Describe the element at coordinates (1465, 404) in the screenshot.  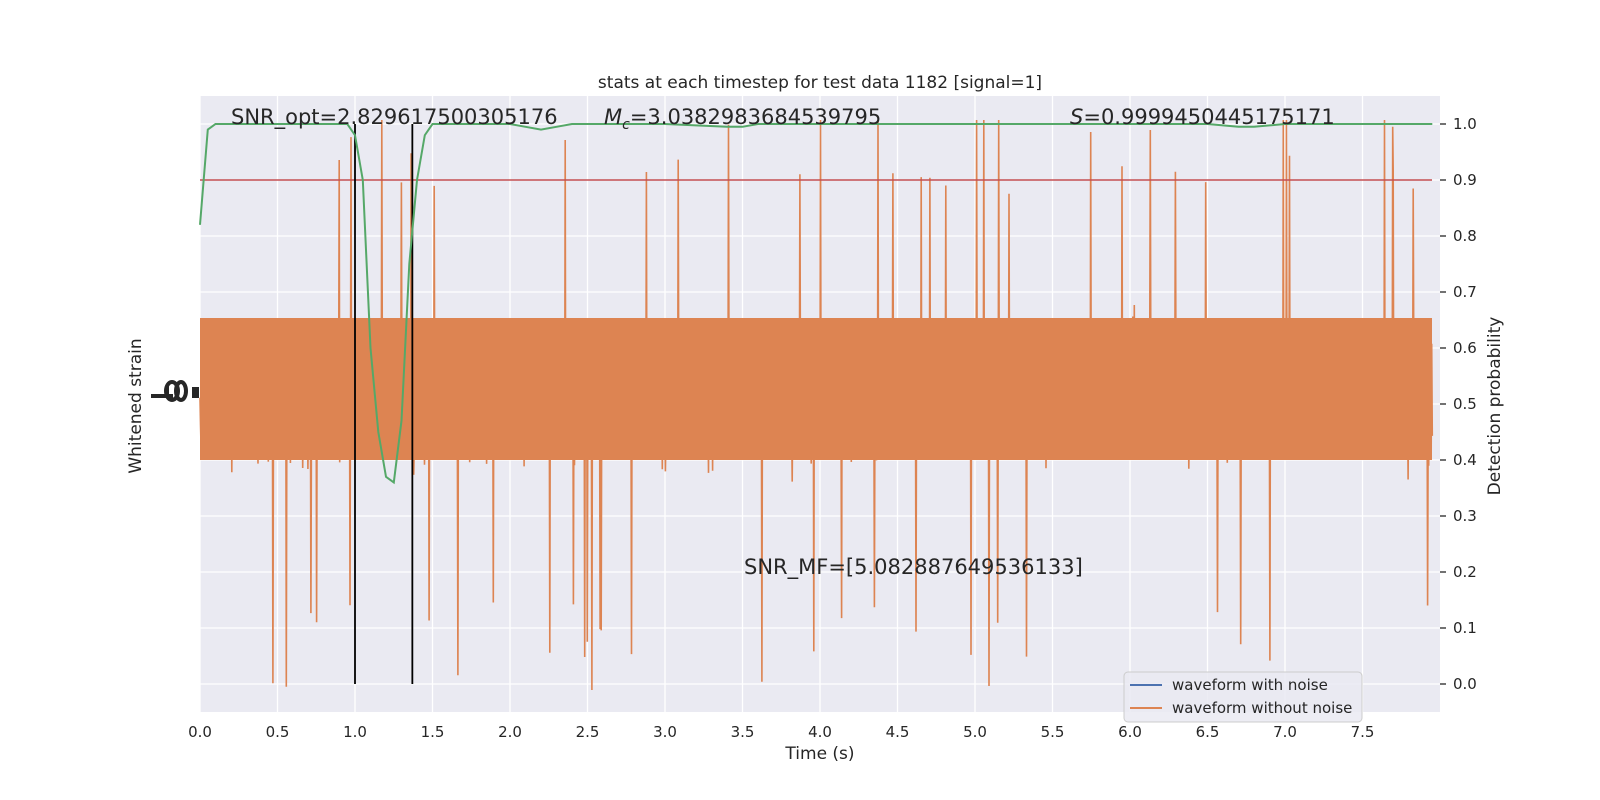
I see `y-tick-label: 0.5` at that location.